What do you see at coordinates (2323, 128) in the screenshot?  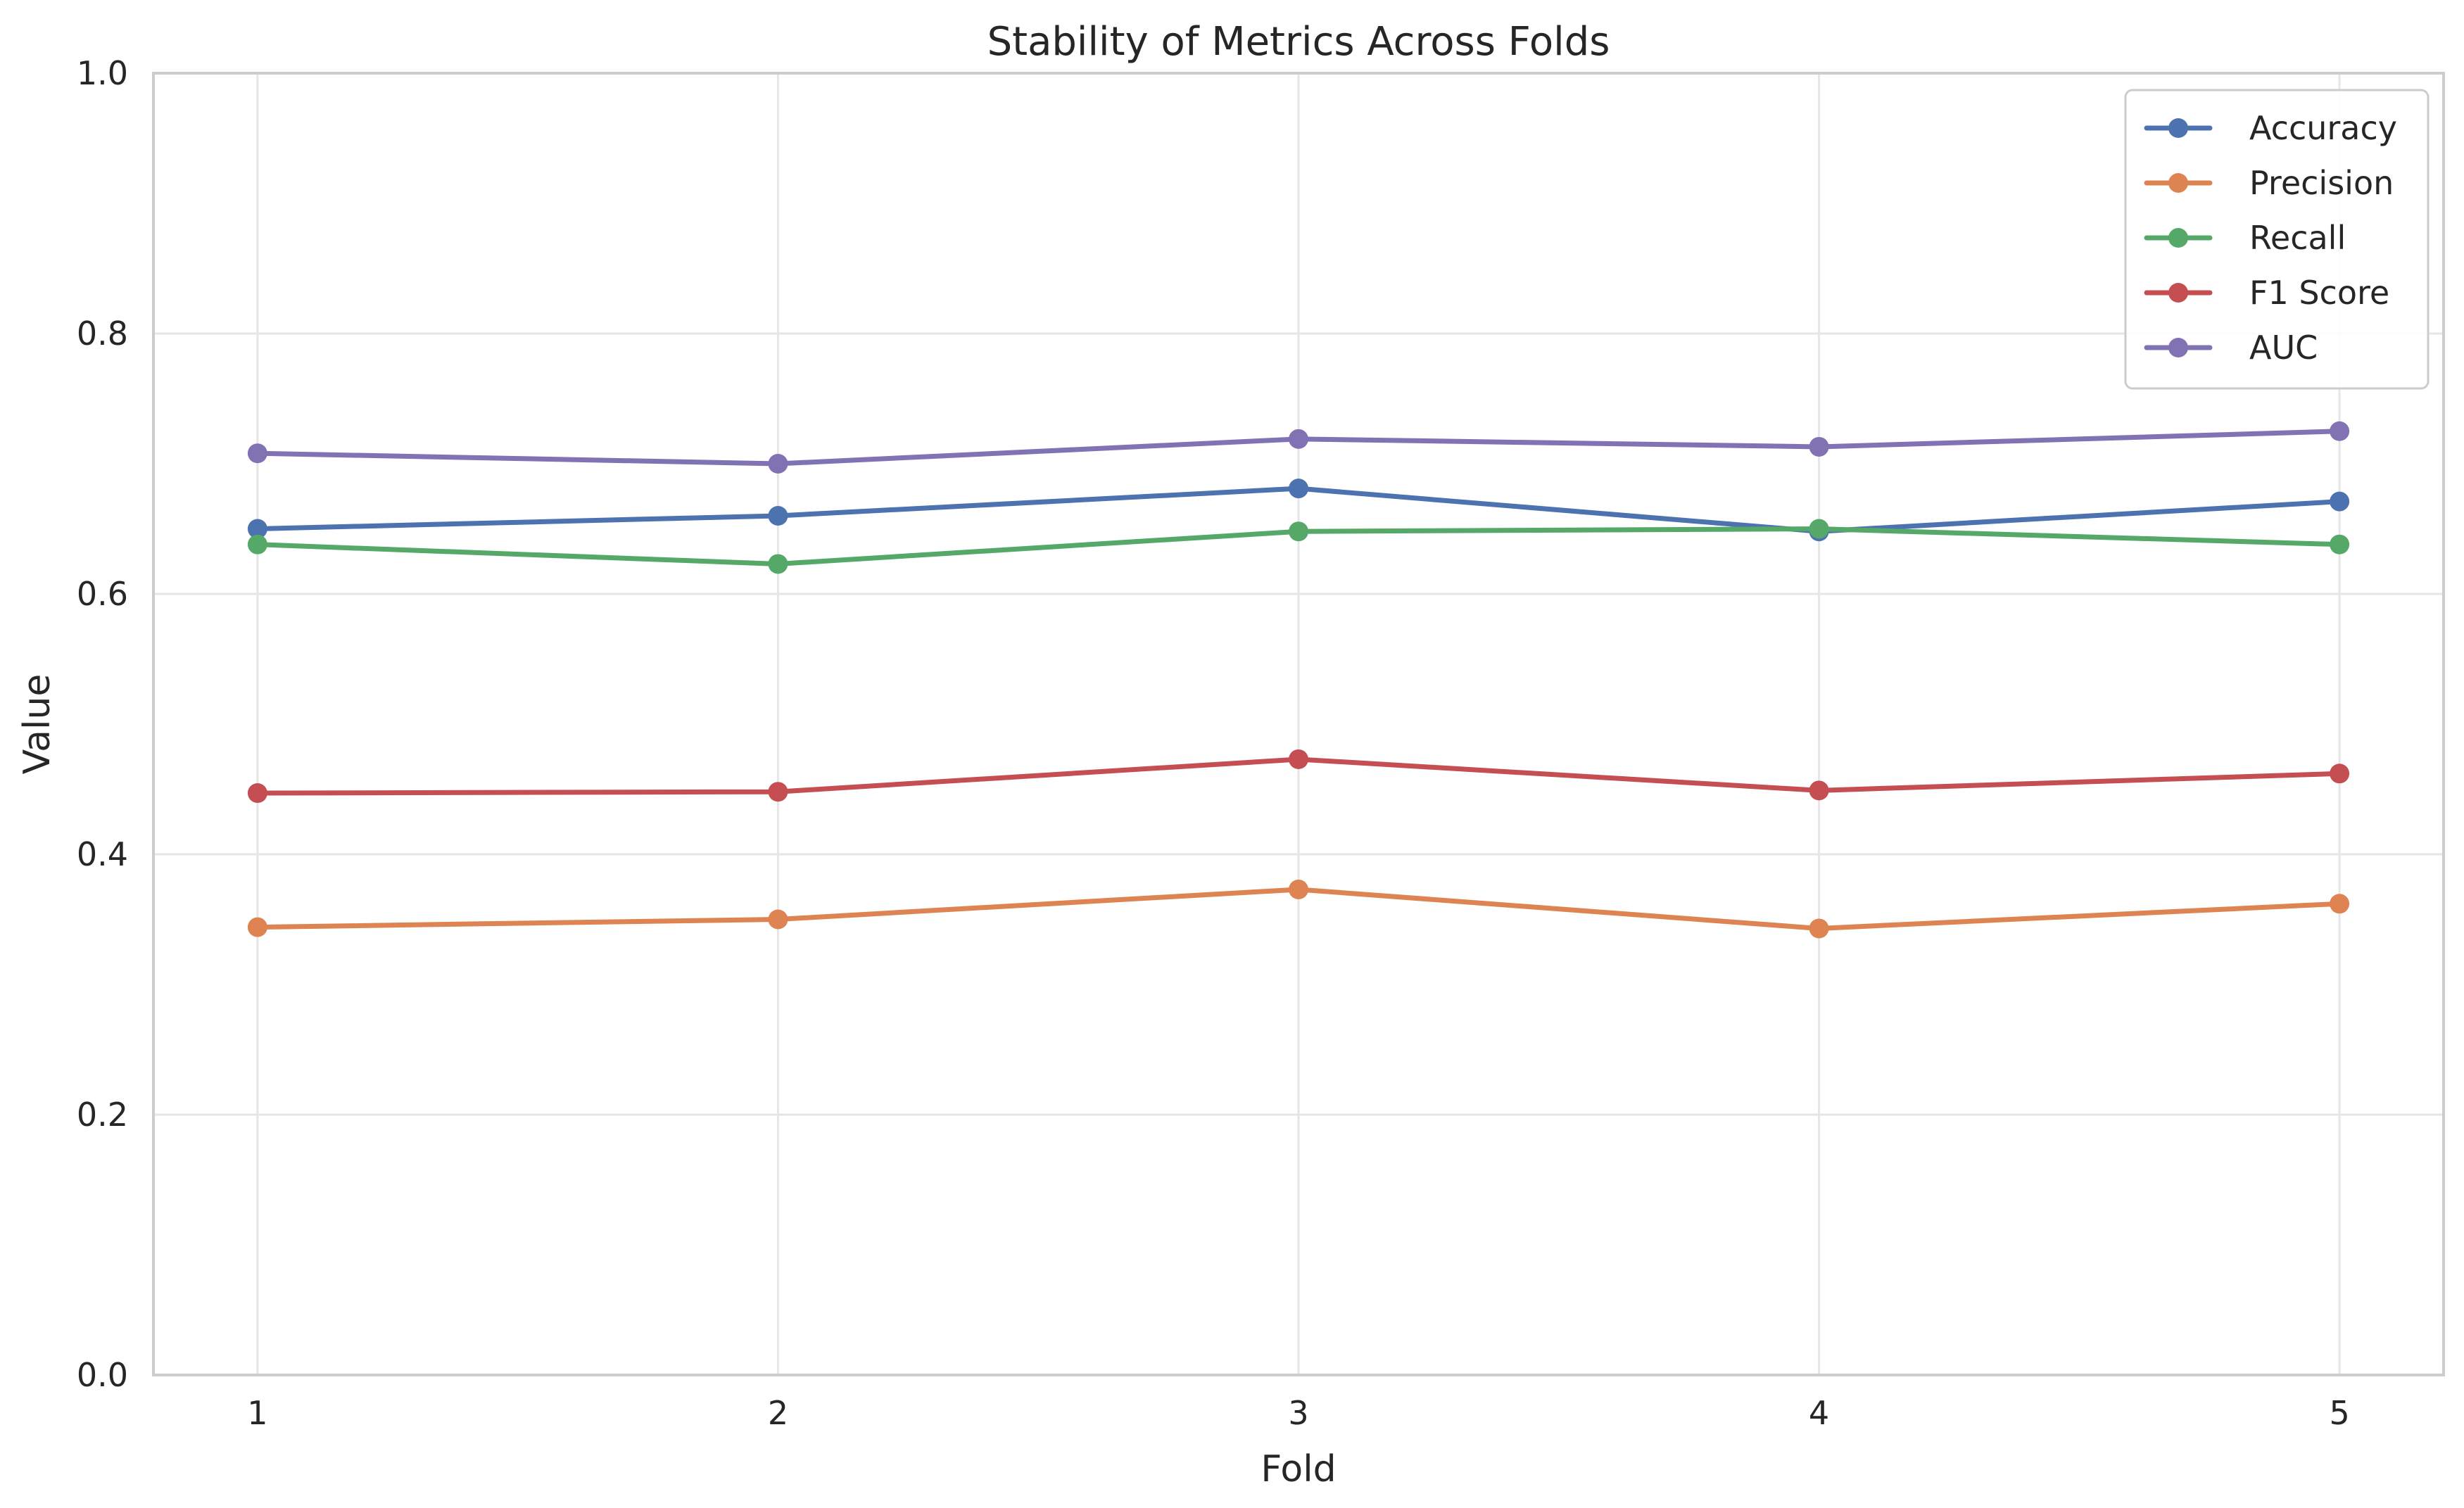 I see `legend-label: Accuracy` at bounding box center [2323, 128].